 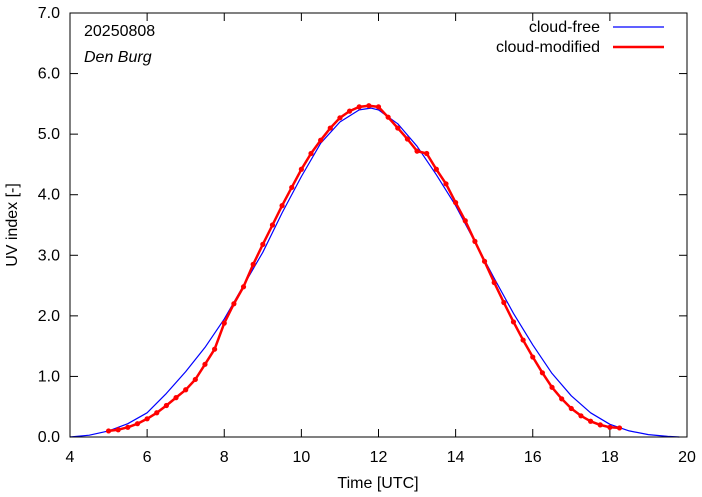 I want to click on location-label: Den Burg, so click(x=118, y=57).